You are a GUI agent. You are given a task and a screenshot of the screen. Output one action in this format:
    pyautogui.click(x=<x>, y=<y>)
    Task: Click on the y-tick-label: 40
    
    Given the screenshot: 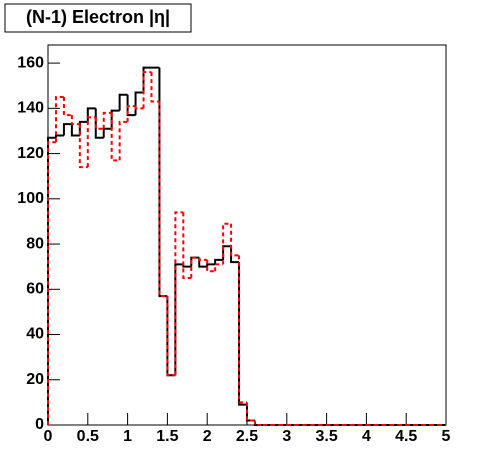 What is the action you would take?
    pyautogui.click(x=35, y=334)
    